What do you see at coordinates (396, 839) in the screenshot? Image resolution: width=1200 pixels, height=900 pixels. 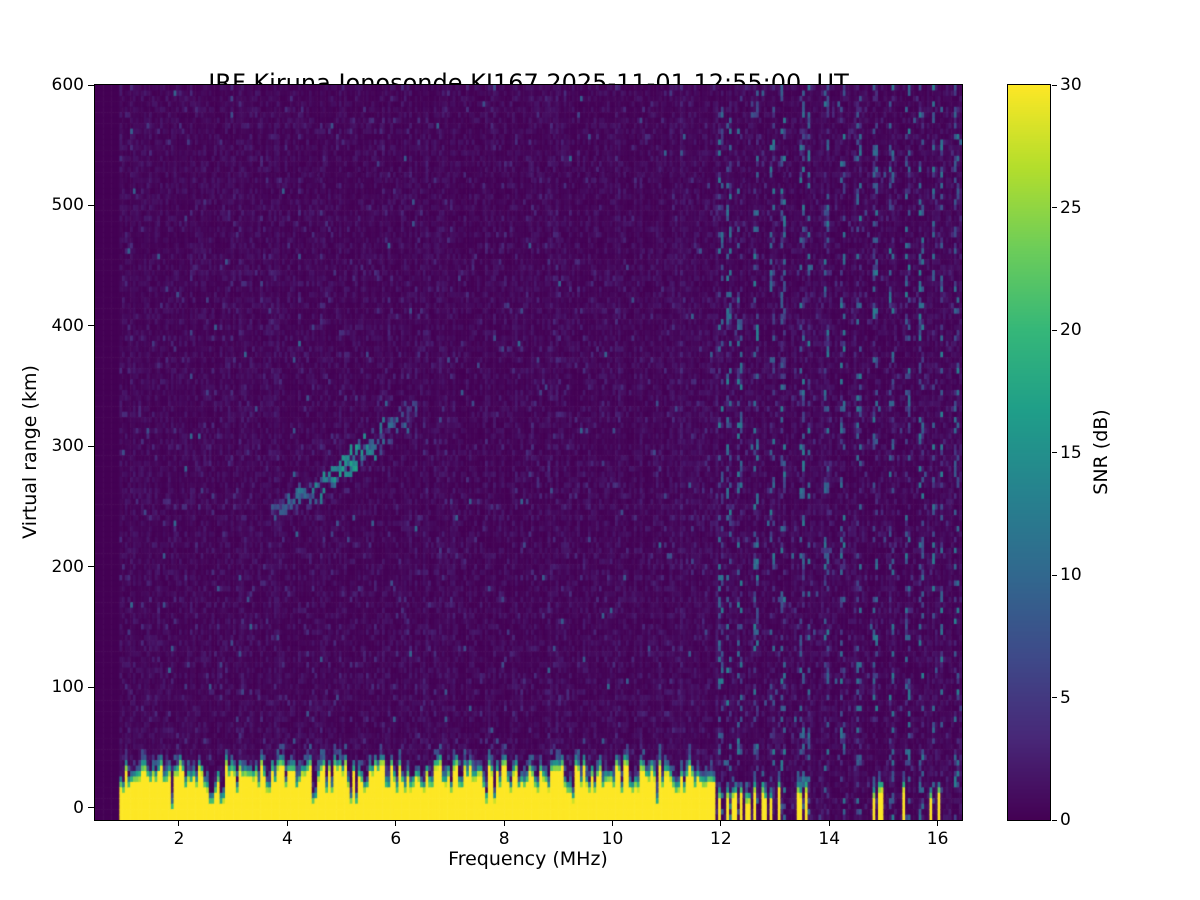 I see `x-tick-label: 6` at bounding box center [396, 839].